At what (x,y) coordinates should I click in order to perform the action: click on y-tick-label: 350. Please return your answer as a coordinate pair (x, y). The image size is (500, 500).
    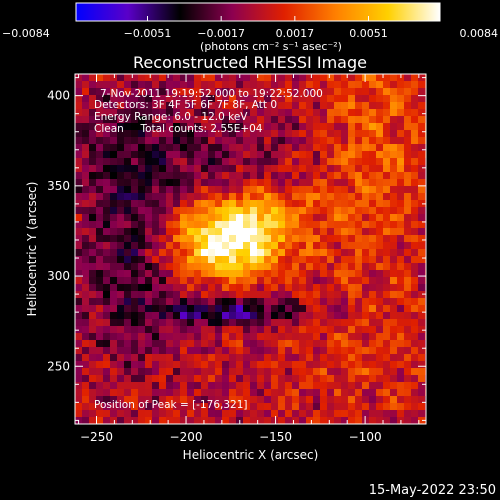
    Looking at the image, I should click on (58, 186).